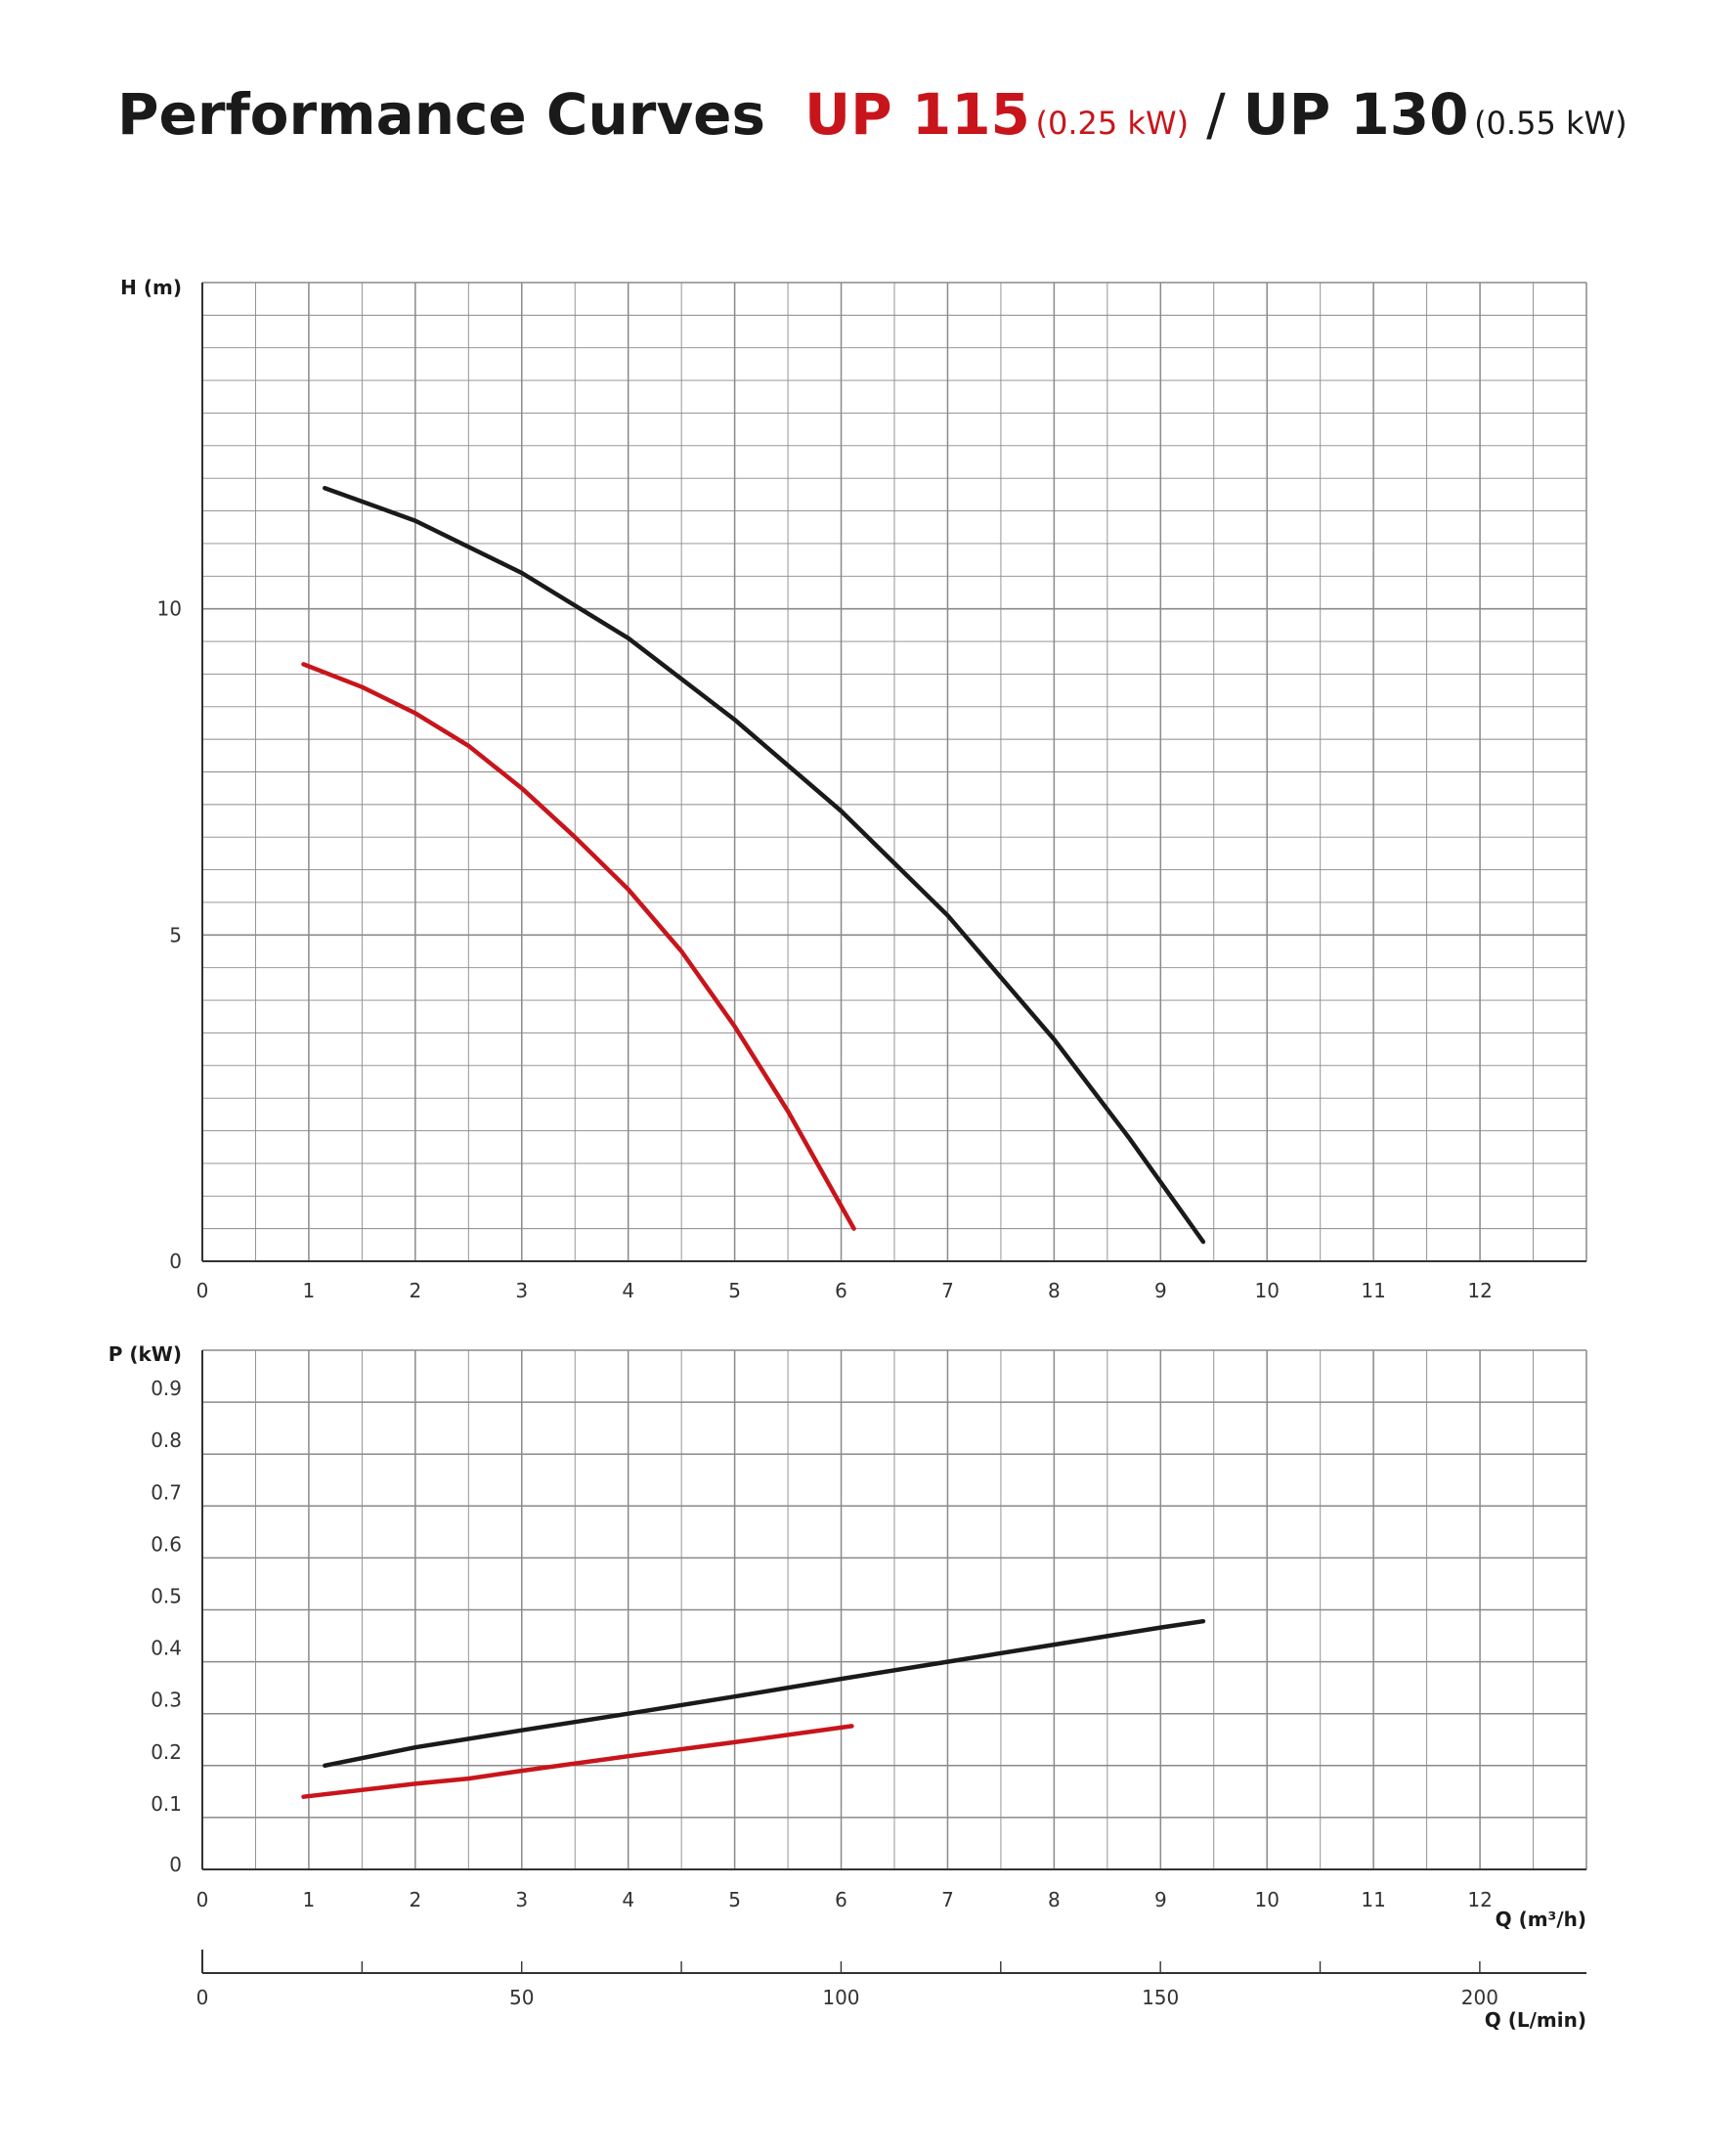 Image resolution: width=1736 pixels, height=2151 pixels. I want to click on y-tick-label-head: 0, so click(175, 1262).